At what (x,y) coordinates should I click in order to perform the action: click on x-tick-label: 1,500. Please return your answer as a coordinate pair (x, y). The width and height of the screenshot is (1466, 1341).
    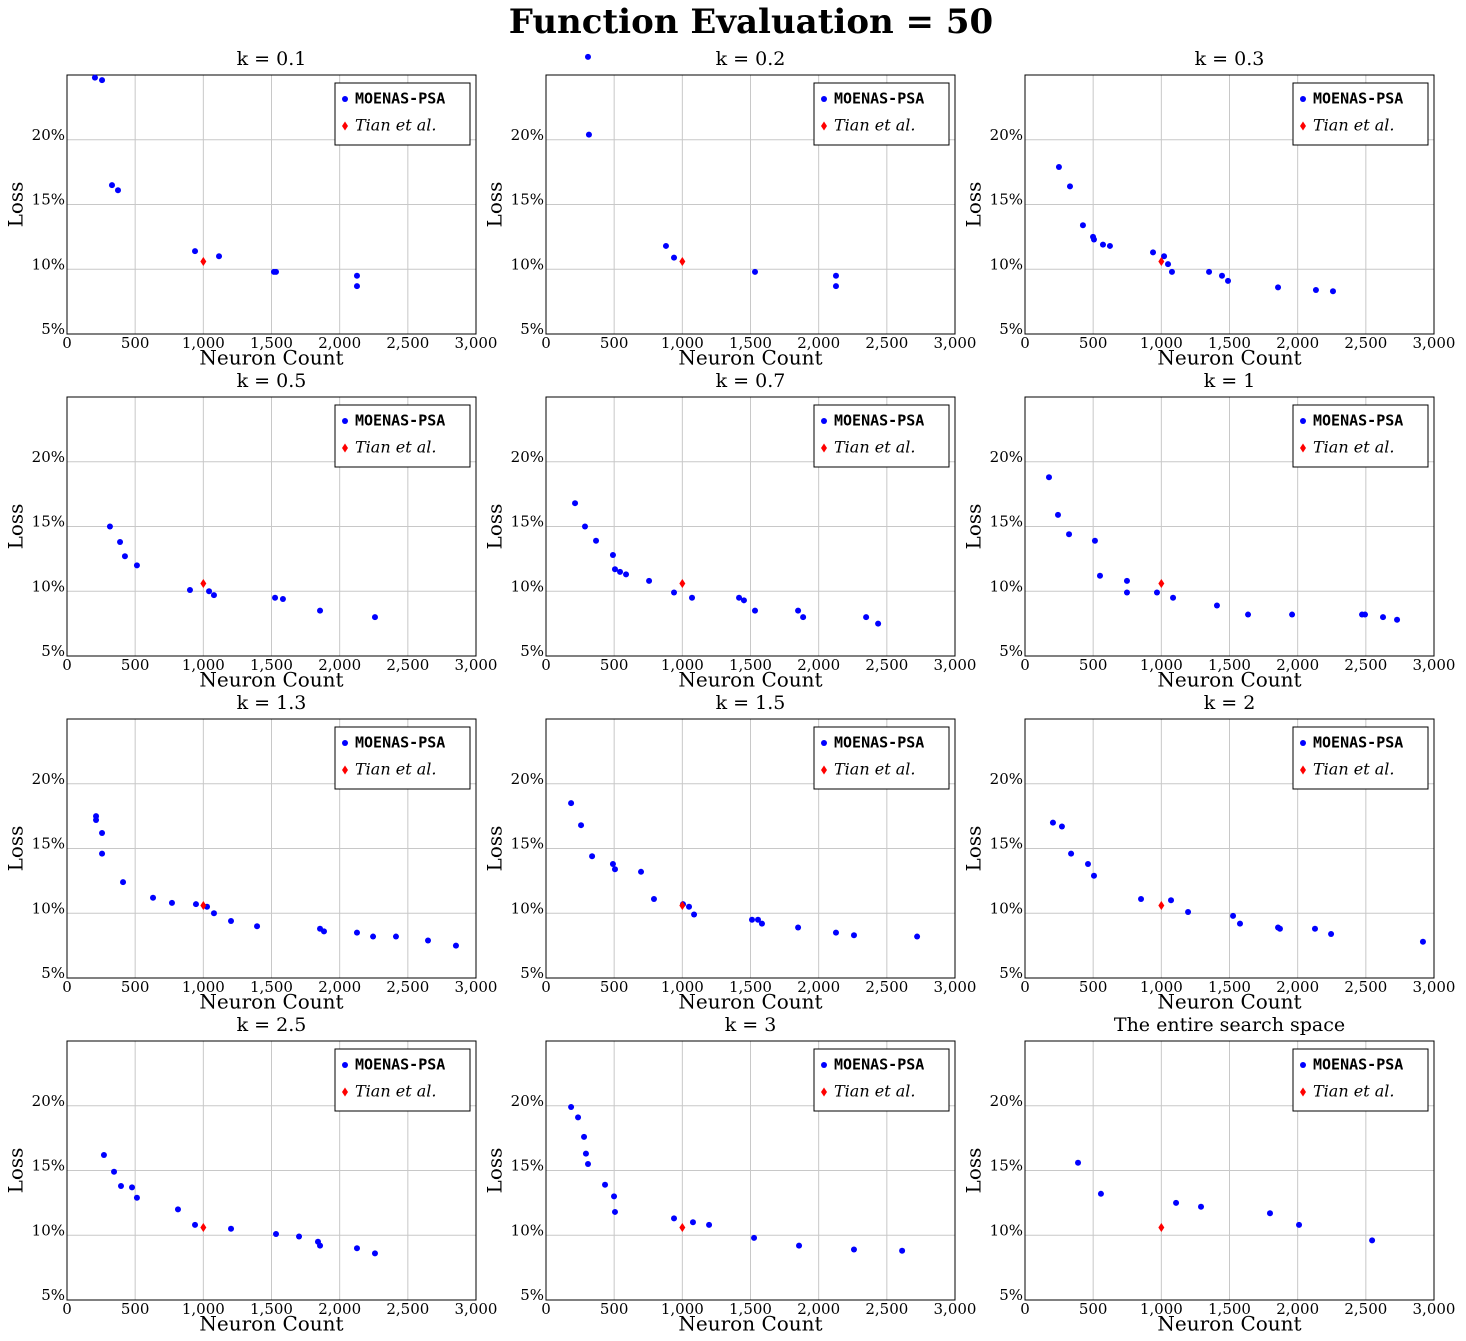
    Looking at the image, I should click on (750, 987).